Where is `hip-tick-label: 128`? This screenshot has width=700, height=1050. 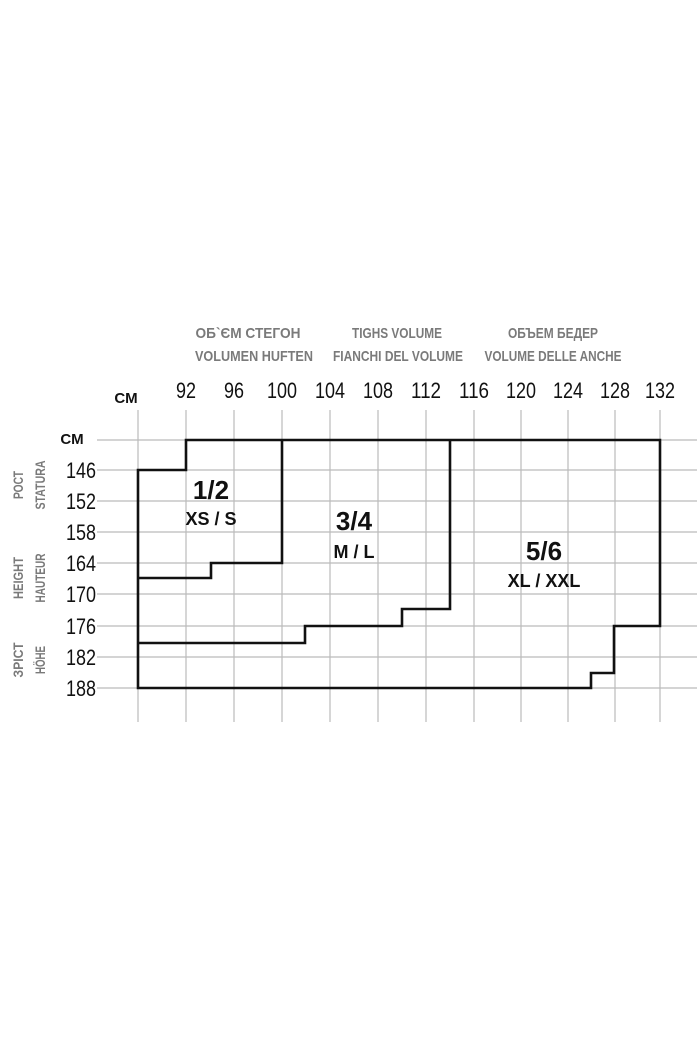 hip-tick-label: 128 is located at coordinates (615, 390).